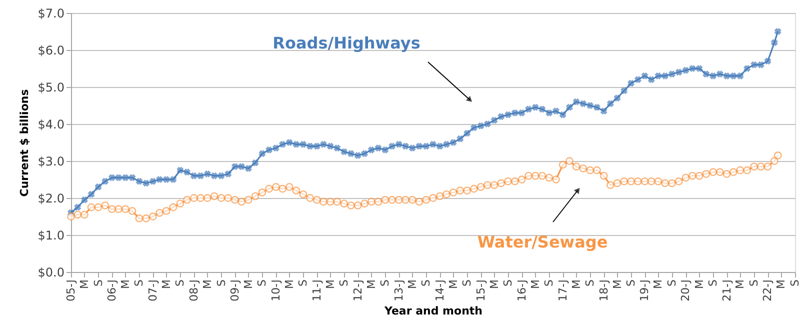 The height and width of the screenshot is (331, 800). Describe the element at coordinates (51, 273) in the screenshot. I see `y-tick-label: $0.0` at that location.